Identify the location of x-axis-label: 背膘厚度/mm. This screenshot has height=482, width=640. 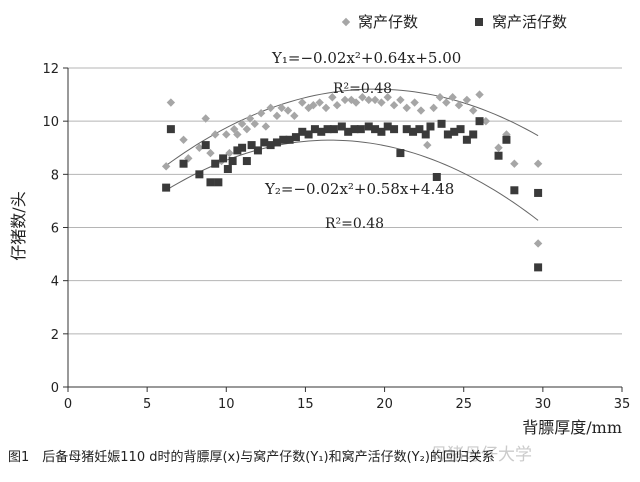
(572, 427).